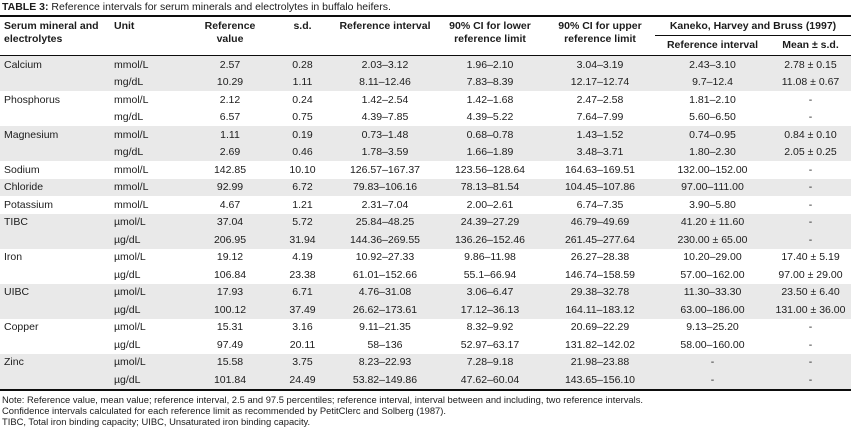  Describe the element at coordinates (490, 274) in the screenshot. I see `cell-ci-lower: 55.1–66.94` at that location.